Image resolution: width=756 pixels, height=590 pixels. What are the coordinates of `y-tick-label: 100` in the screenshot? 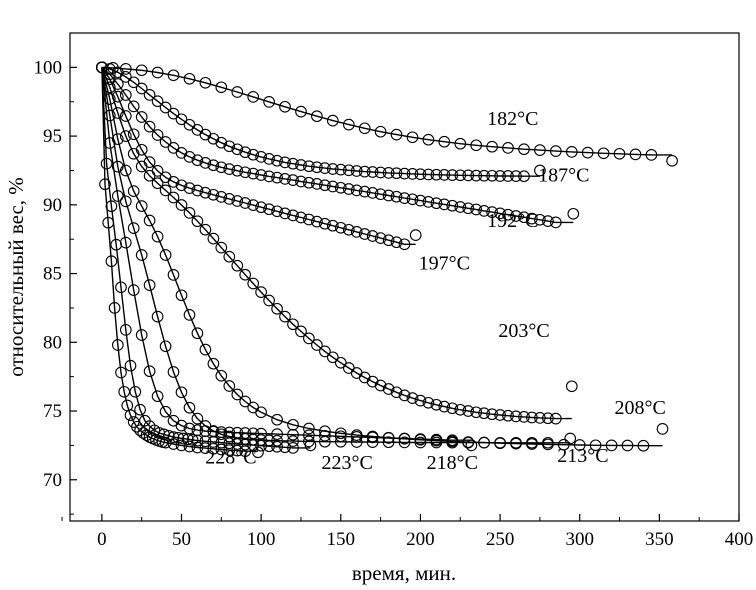 It's located at (48, 67).